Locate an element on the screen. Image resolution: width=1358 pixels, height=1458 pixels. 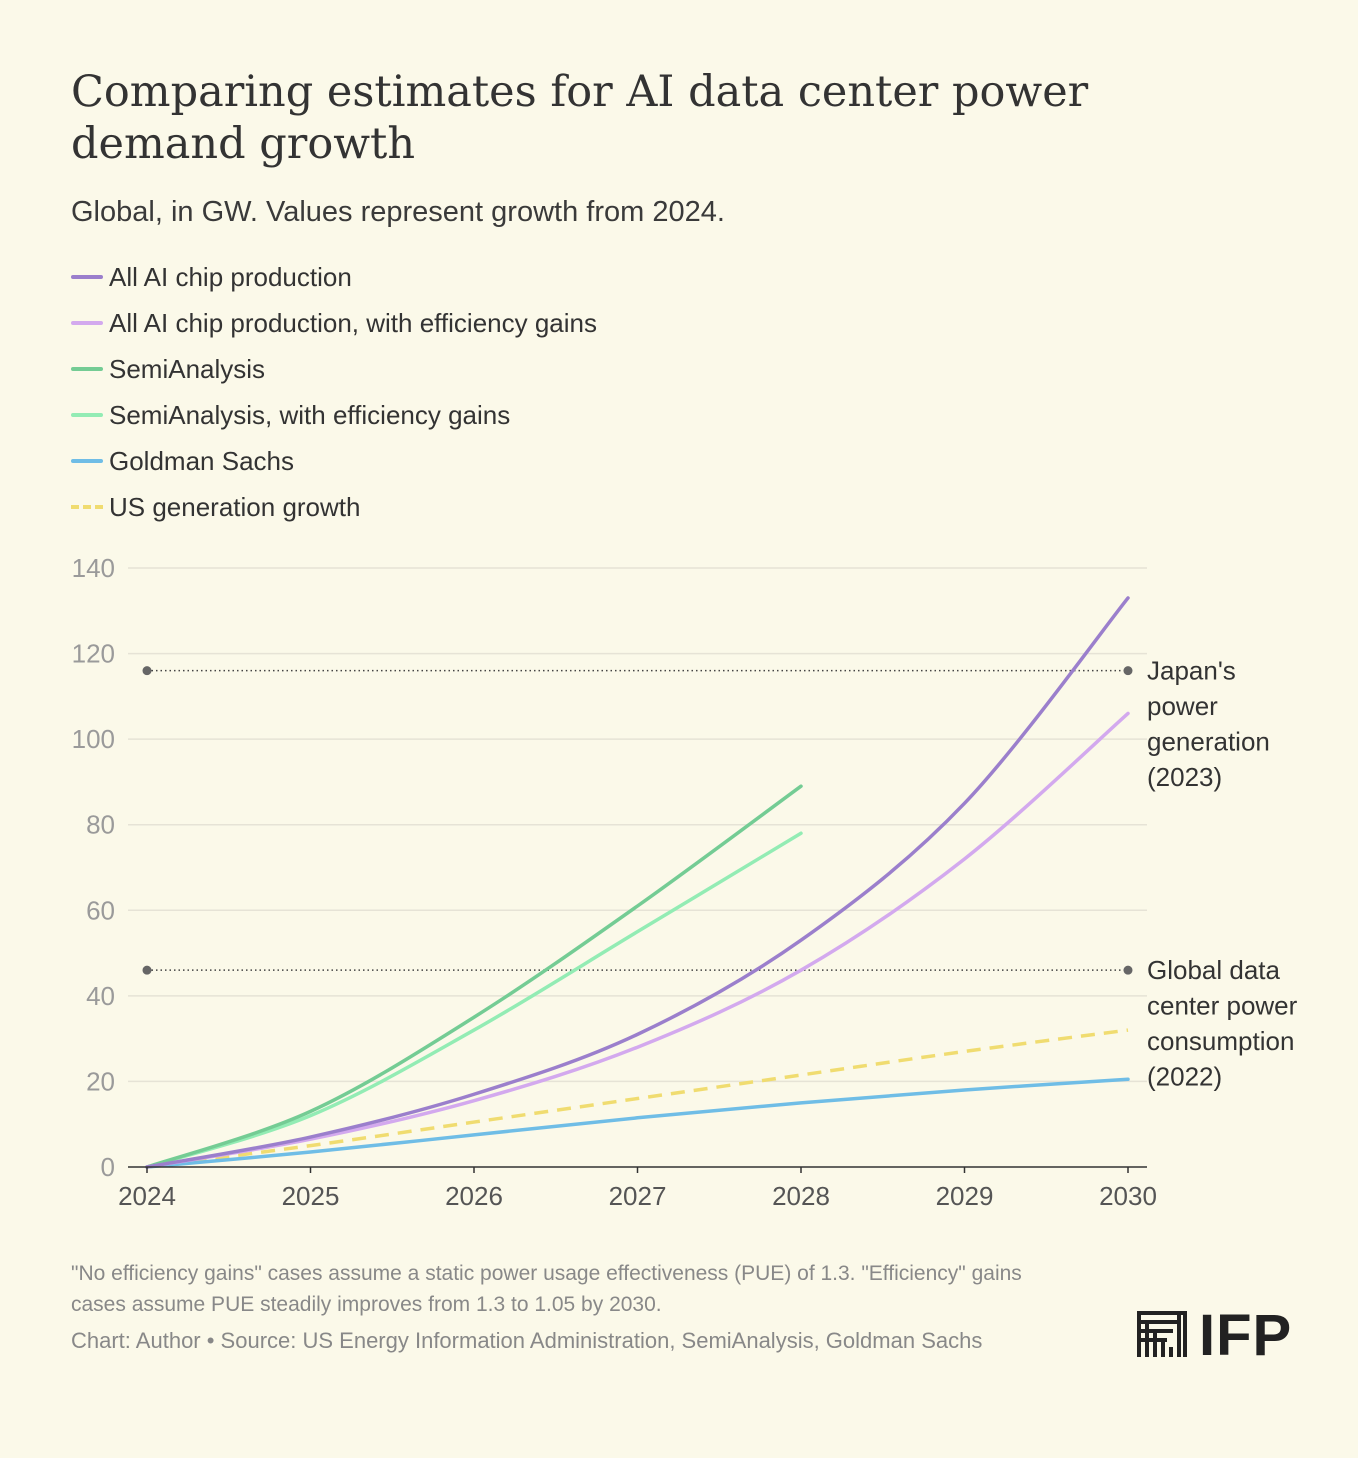
x-tick-label: 2028 is located at coordinates (801, 1196).